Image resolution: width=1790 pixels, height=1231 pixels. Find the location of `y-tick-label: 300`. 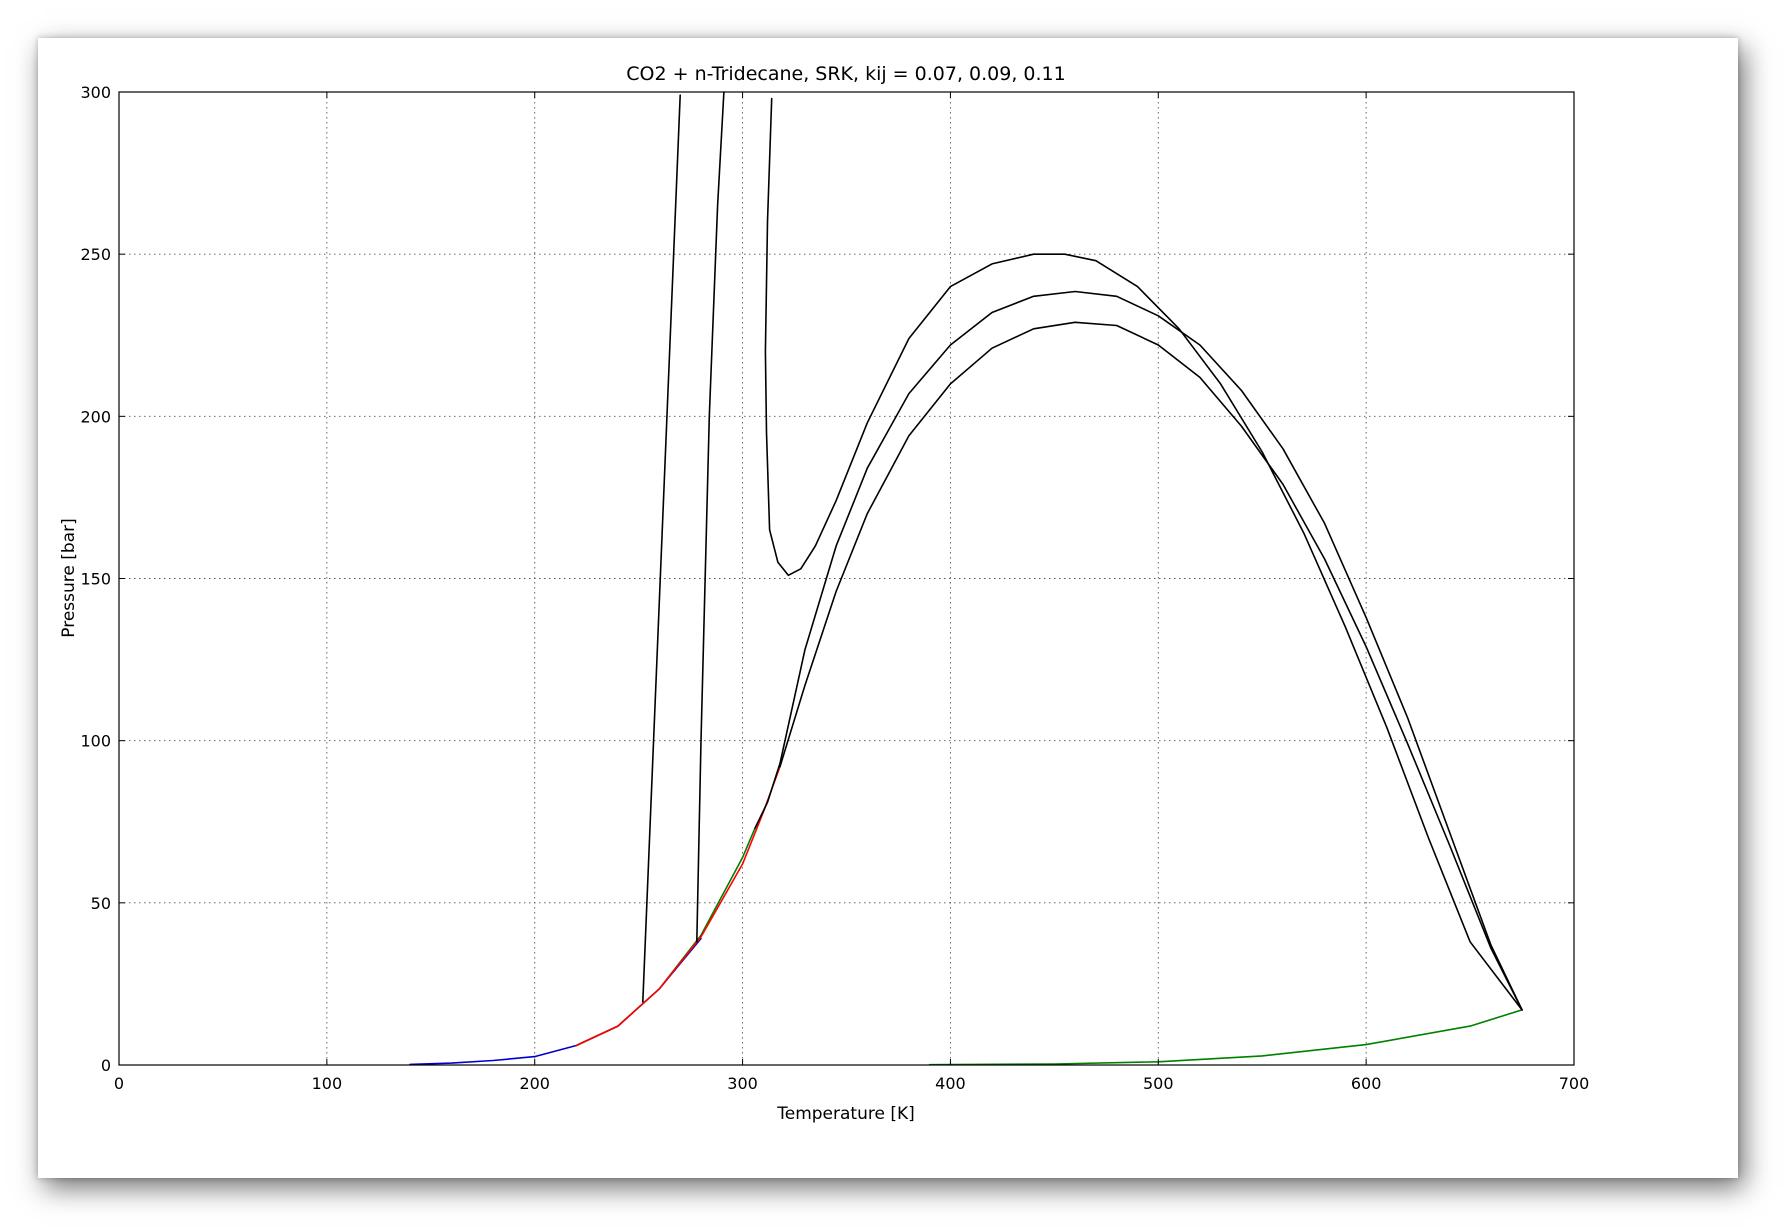

y-tick-label: 300 is located at coordinates (95, 92).